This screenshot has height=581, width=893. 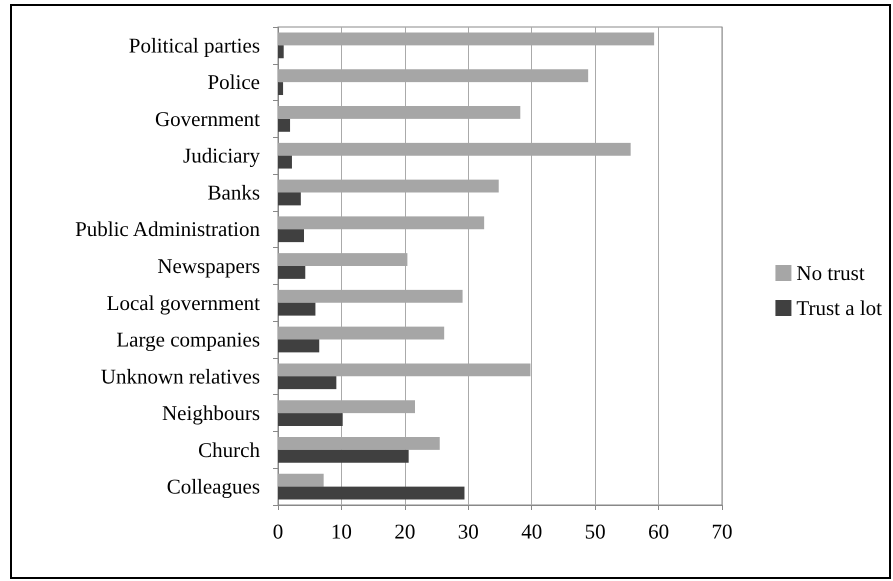 What do you see at coordinates (211, 413) in the screenshot?
I see `y-tick-label: Neighbours` at bounding box center [211, 413].